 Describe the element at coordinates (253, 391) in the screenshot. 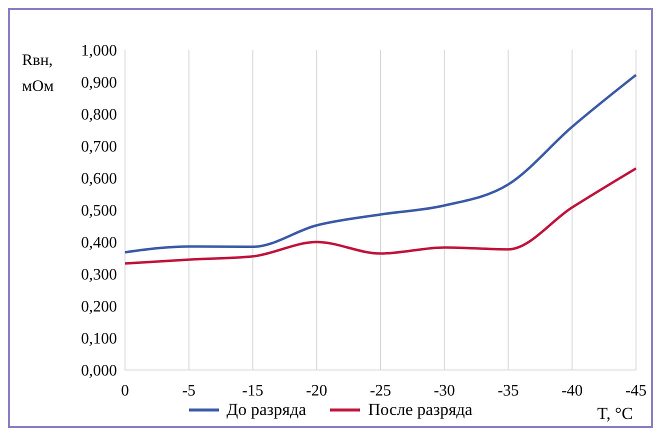

I see `x-tick-label: -15` at that location.